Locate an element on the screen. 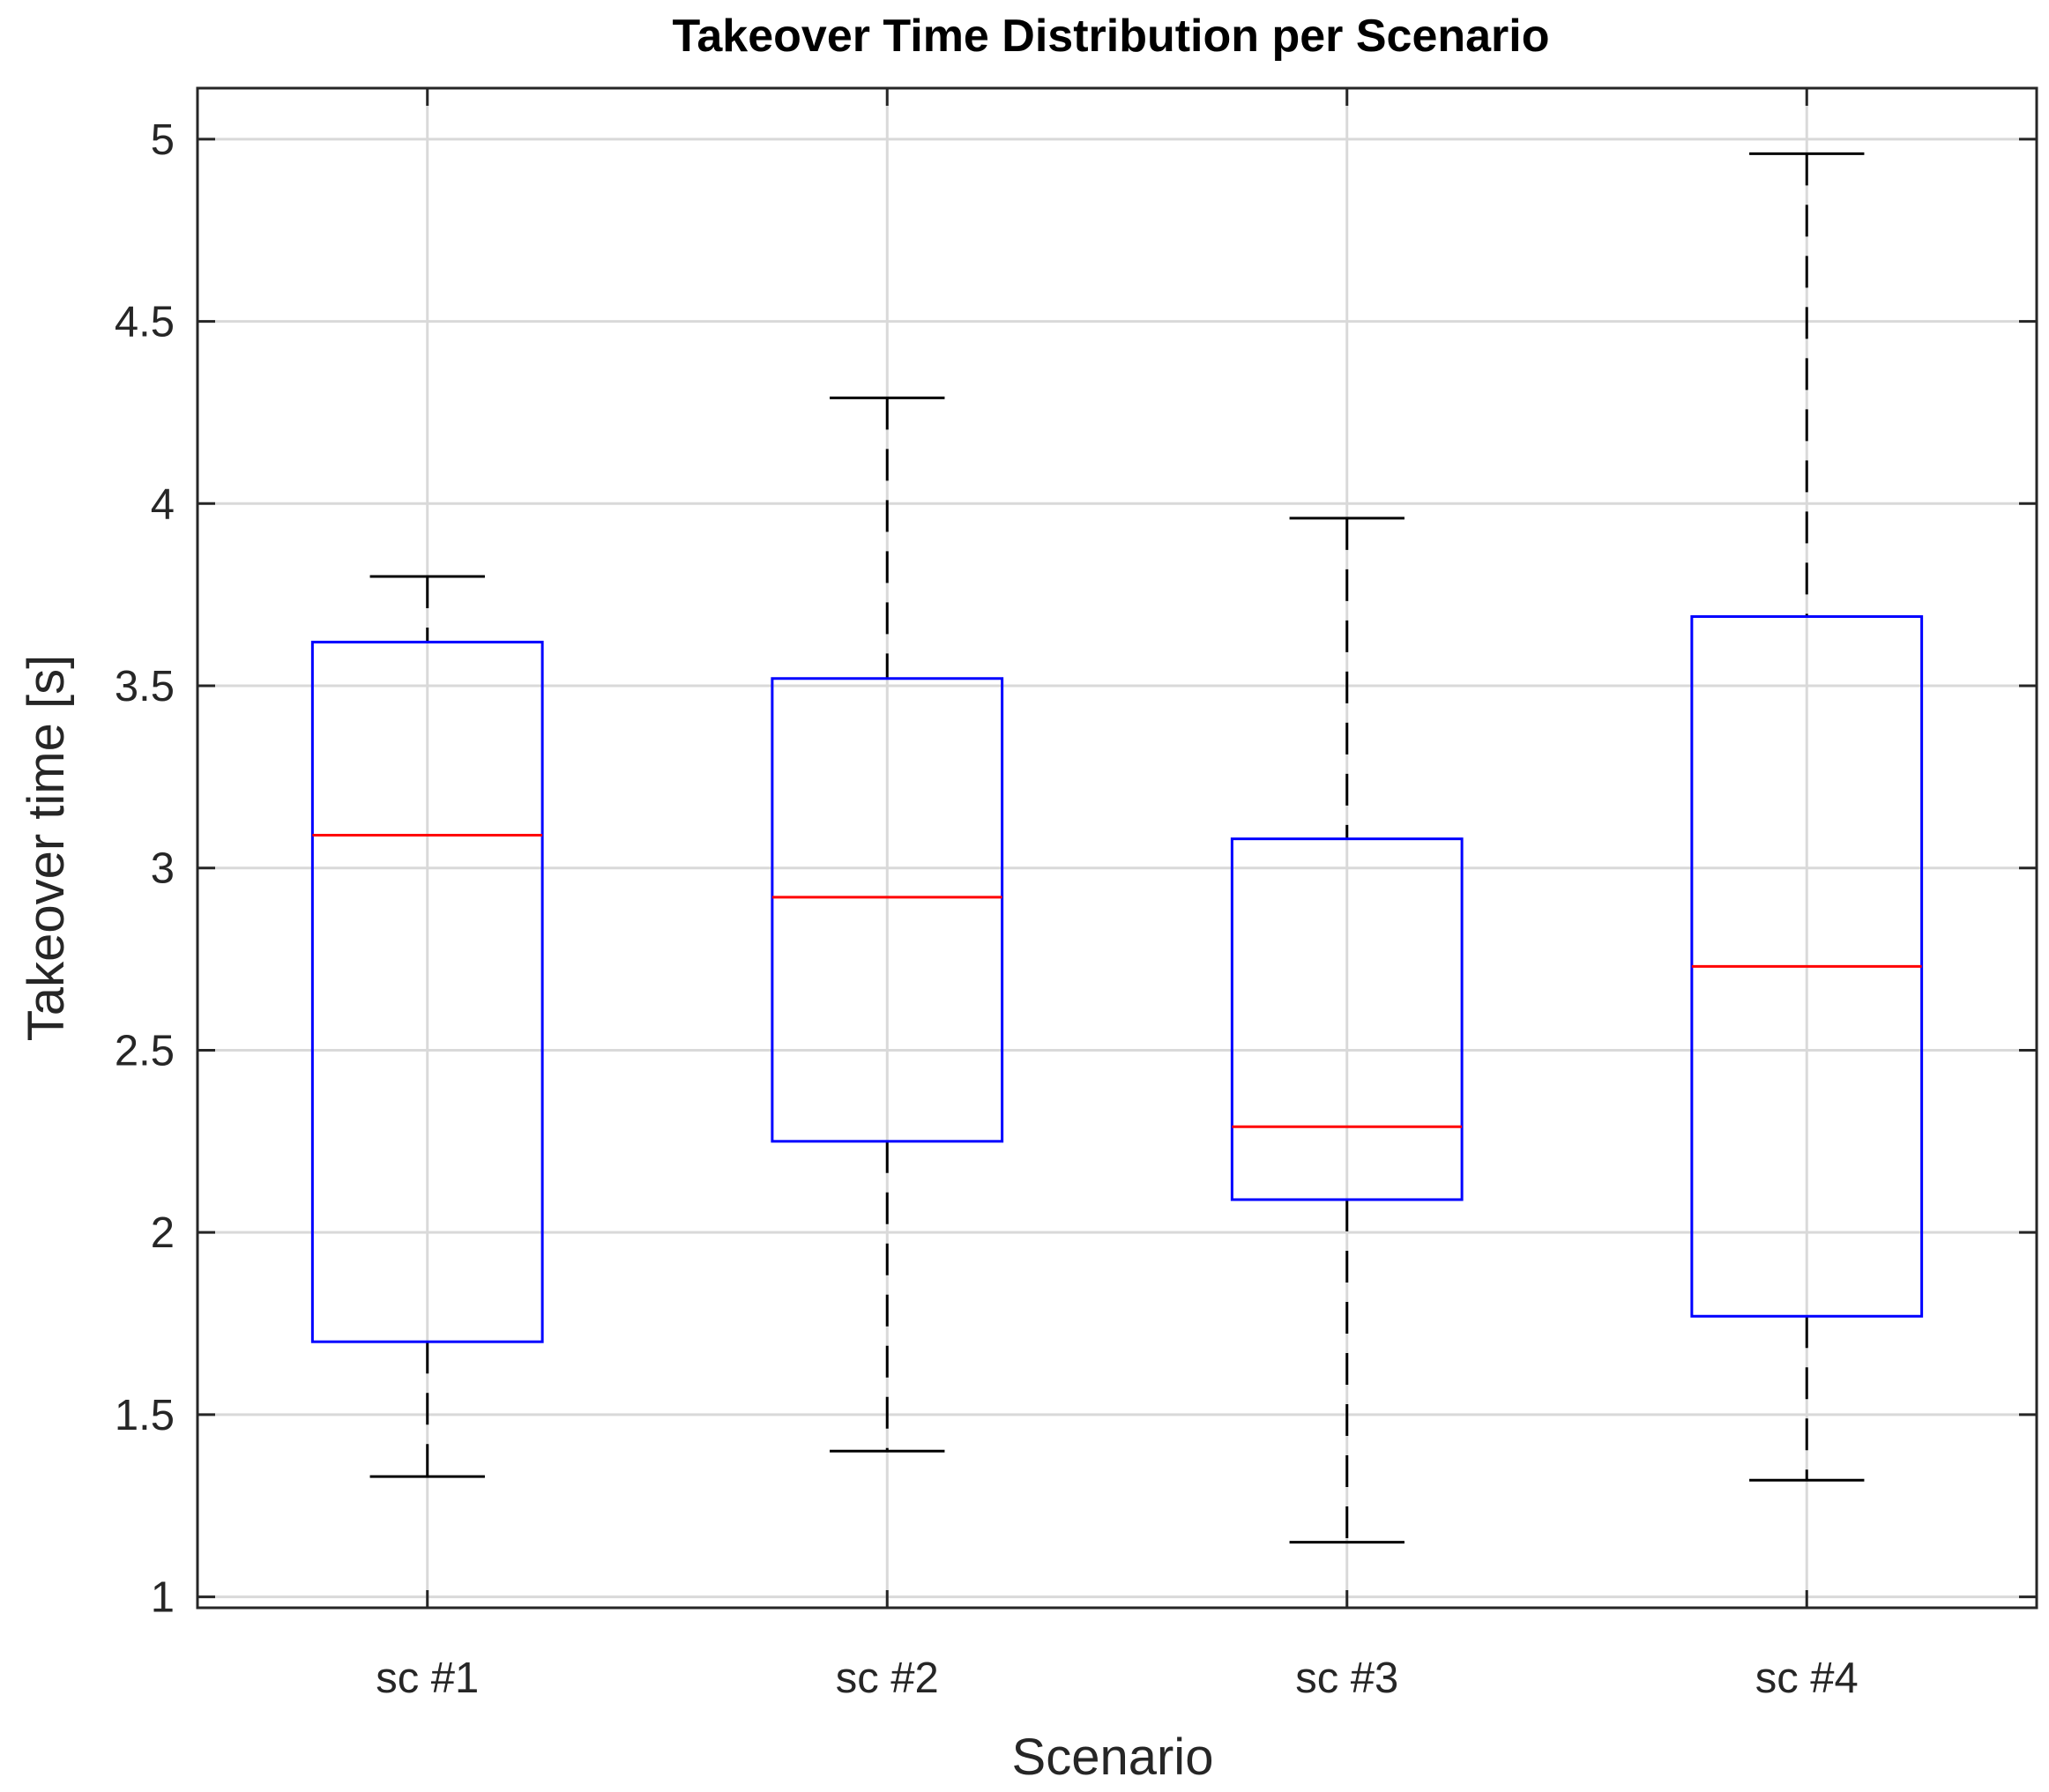  x-tick-label: sc #1 is located at coordinates (427, 1678).